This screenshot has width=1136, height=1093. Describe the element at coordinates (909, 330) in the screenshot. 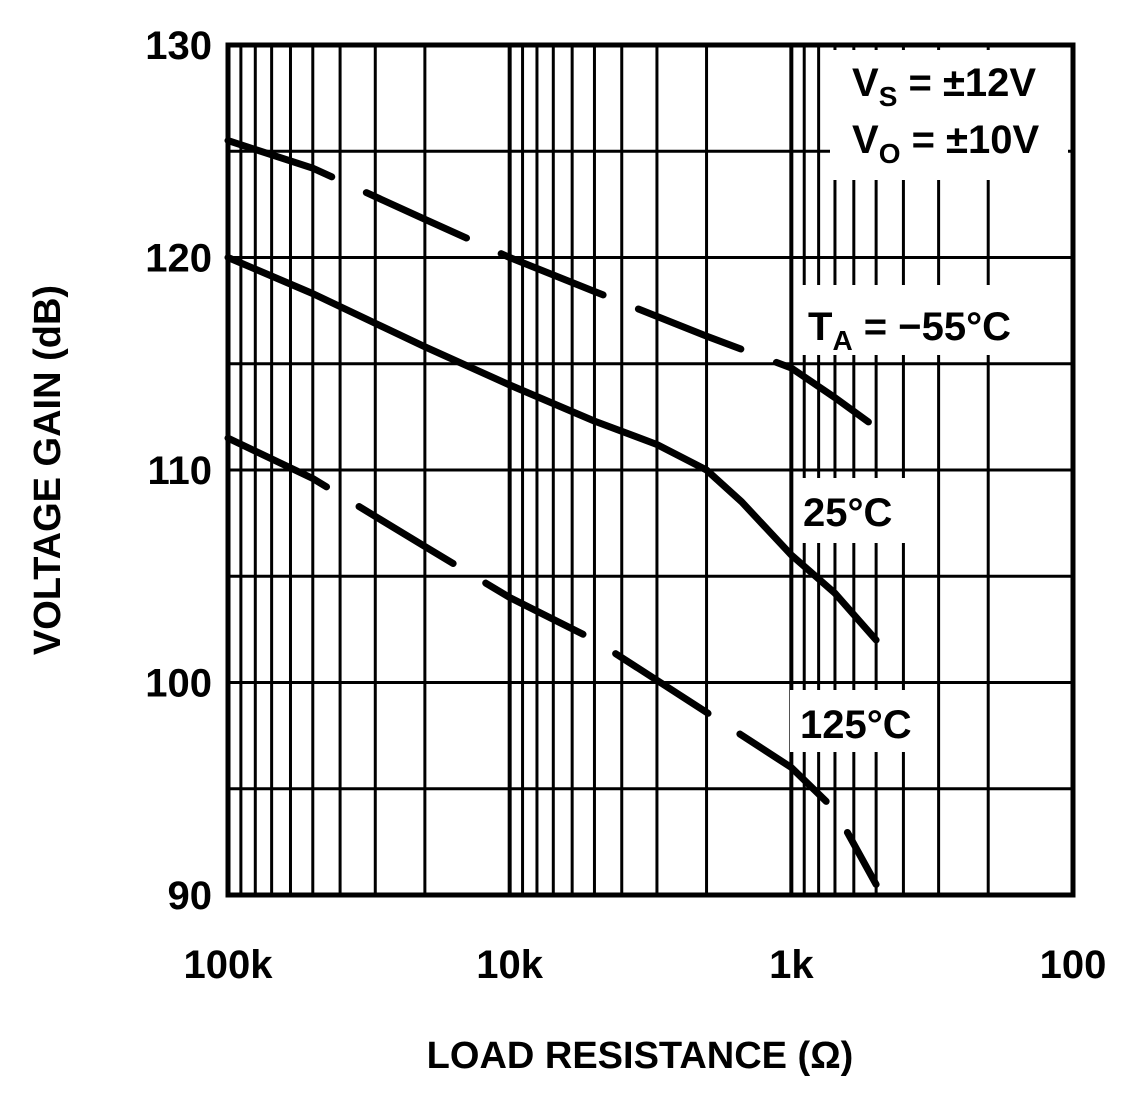

I see `series-label-minus55c: TA = −55°C` at that location.